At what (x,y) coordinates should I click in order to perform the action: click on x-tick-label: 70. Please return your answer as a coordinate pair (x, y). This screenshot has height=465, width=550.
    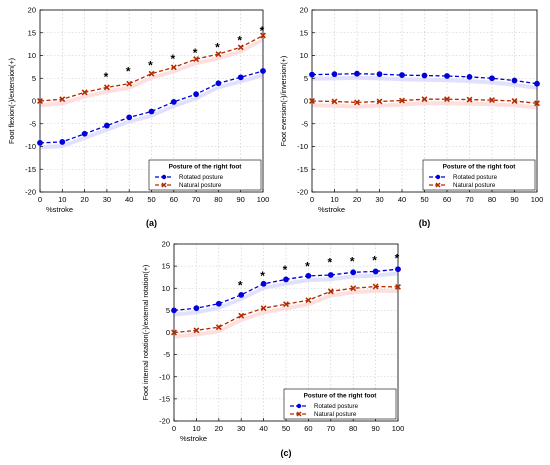
    Looking at the image, I should click on (196, 199).